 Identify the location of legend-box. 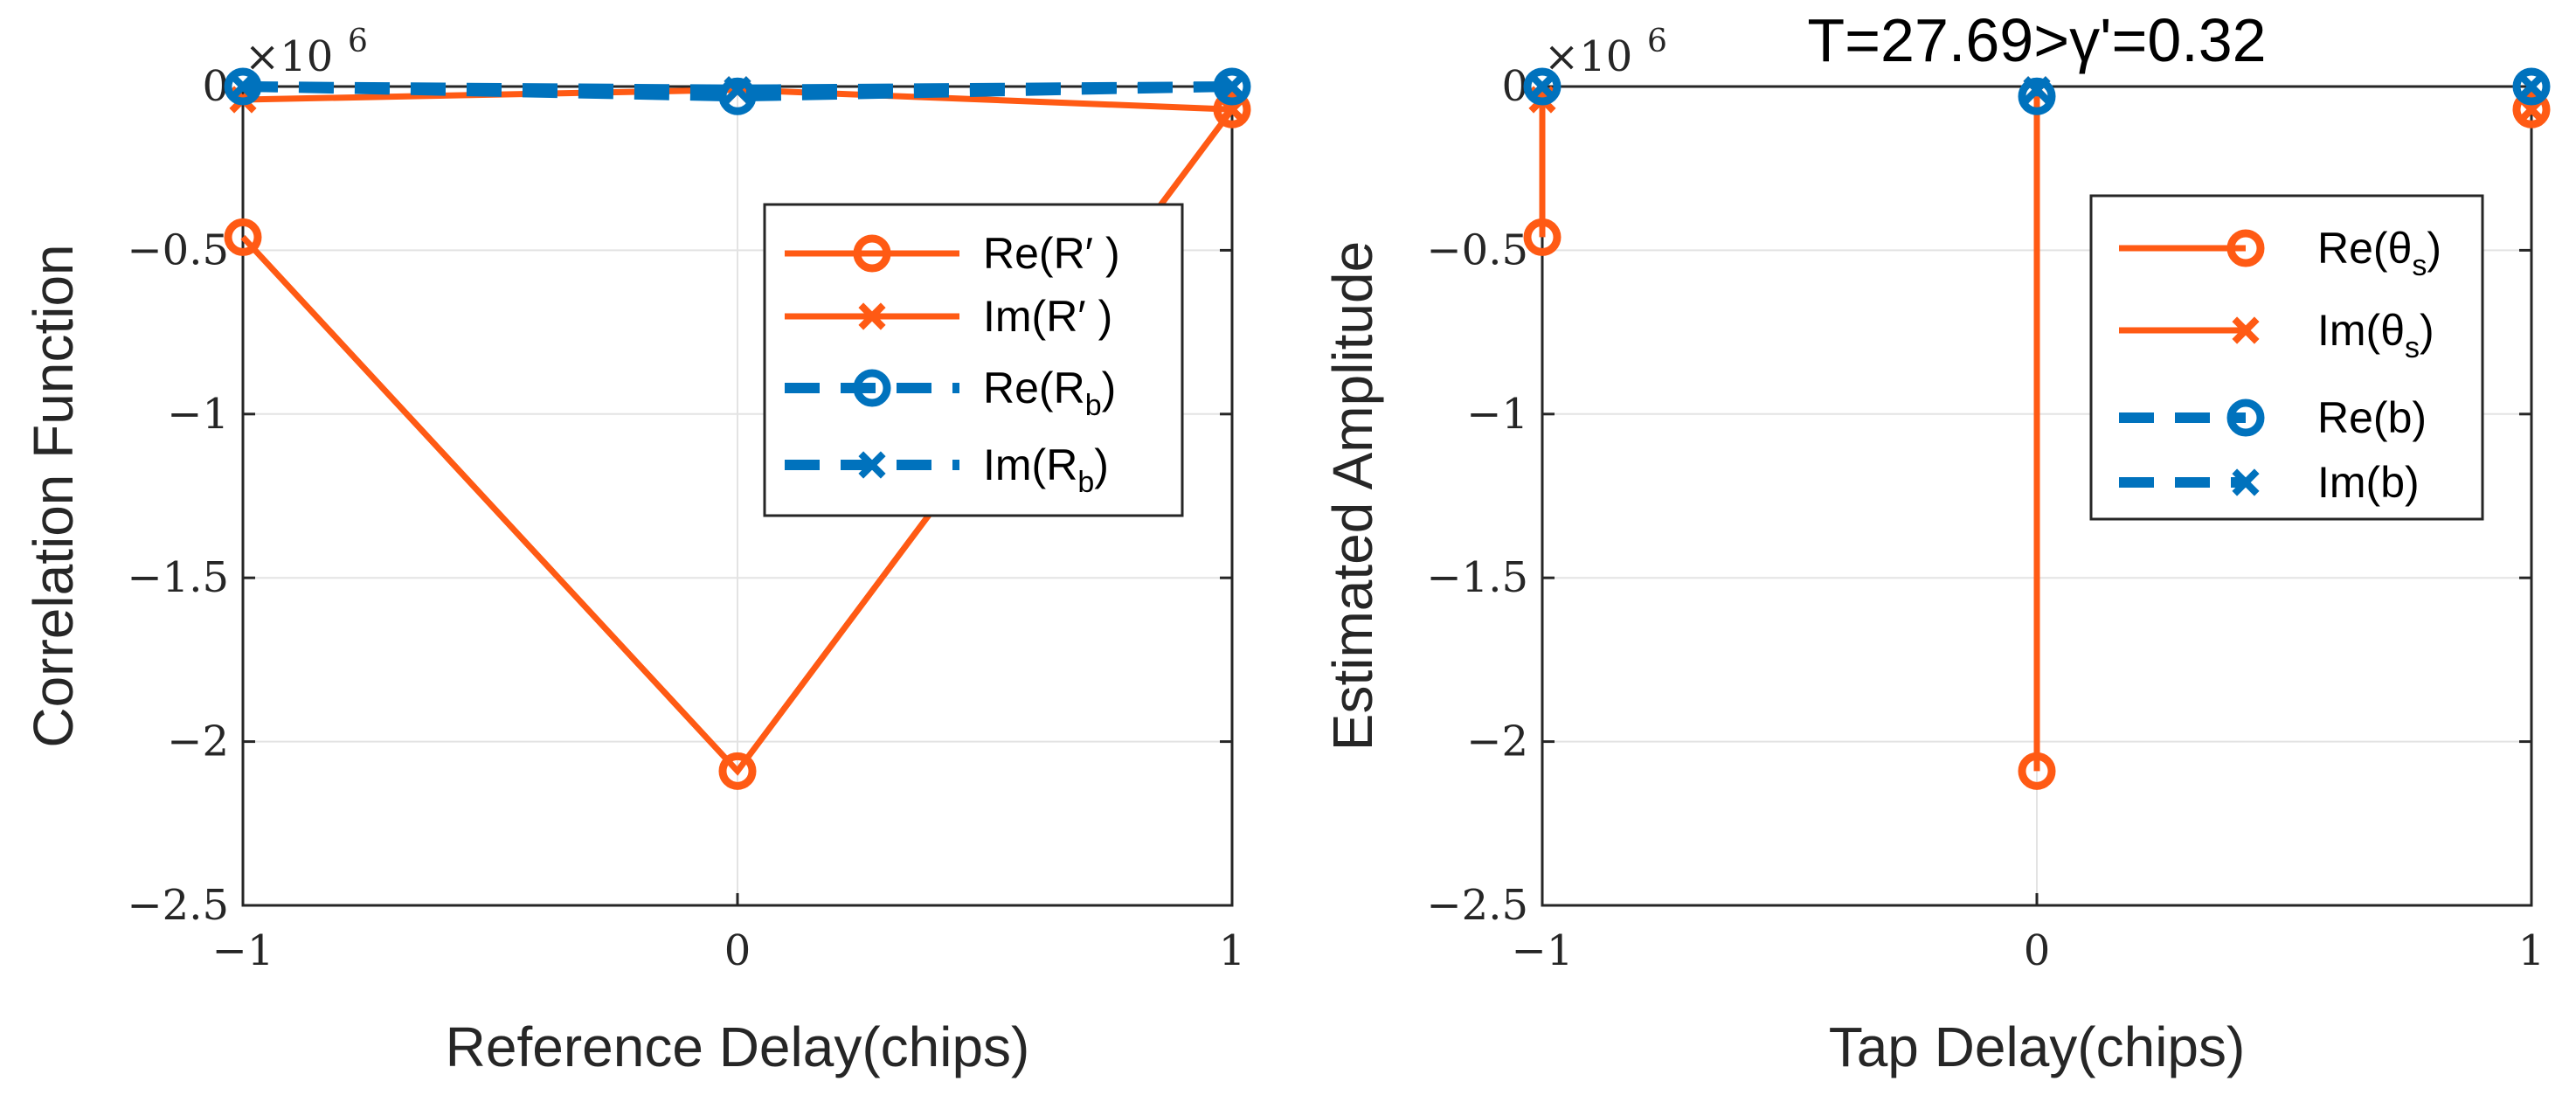
(2286, 357).